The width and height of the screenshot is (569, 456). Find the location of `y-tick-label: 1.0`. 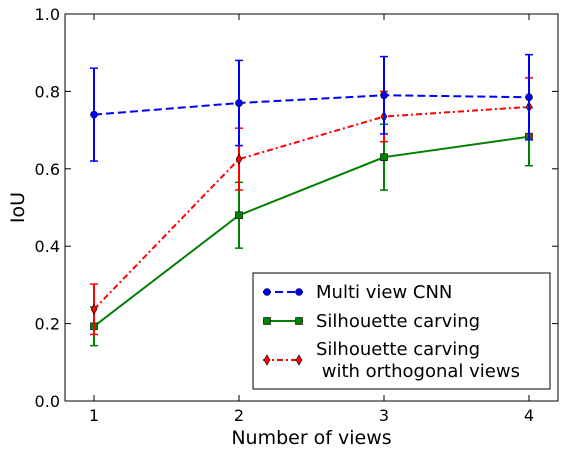

y-tick-label: 1.0 is located at coordinates (47, 14).